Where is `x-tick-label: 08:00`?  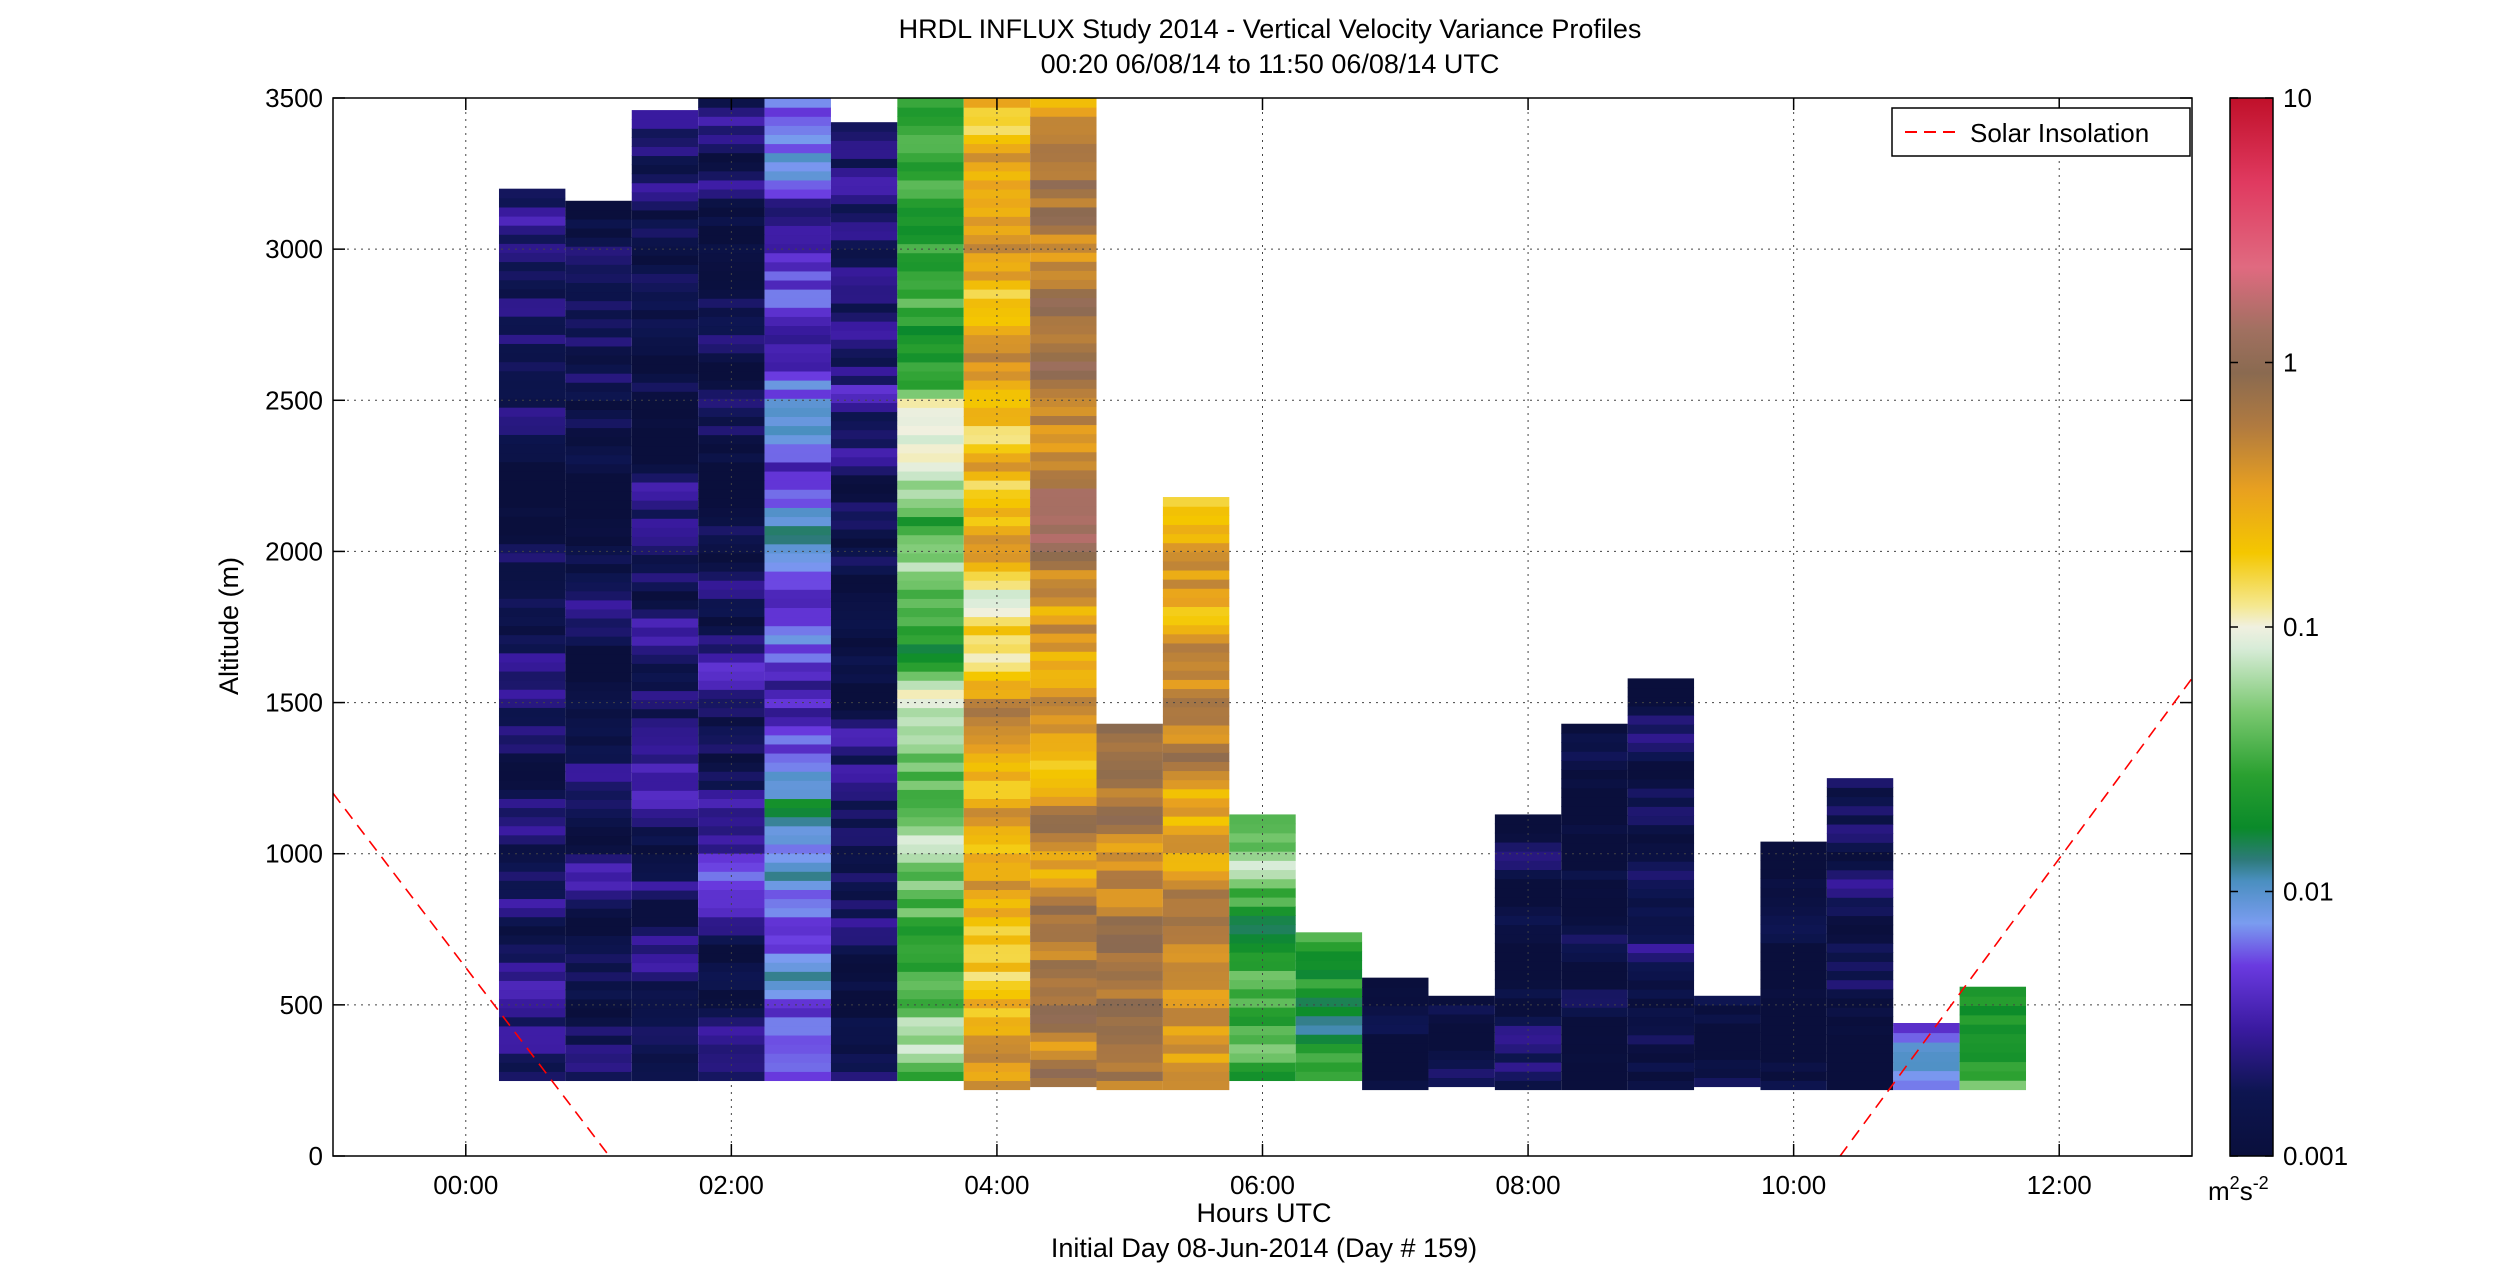 x-tick-label: 08:00 is located at coordinates (1528, 1185).